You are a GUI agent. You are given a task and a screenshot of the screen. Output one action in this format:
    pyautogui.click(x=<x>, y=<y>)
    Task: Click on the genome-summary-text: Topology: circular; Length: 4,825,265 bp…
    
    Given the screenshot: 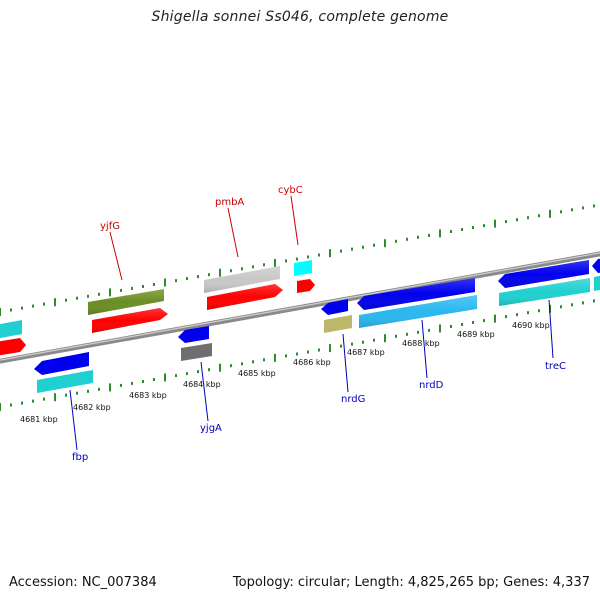 What is the action you would take?
    pyautogui.click(x=411, y=582)
    